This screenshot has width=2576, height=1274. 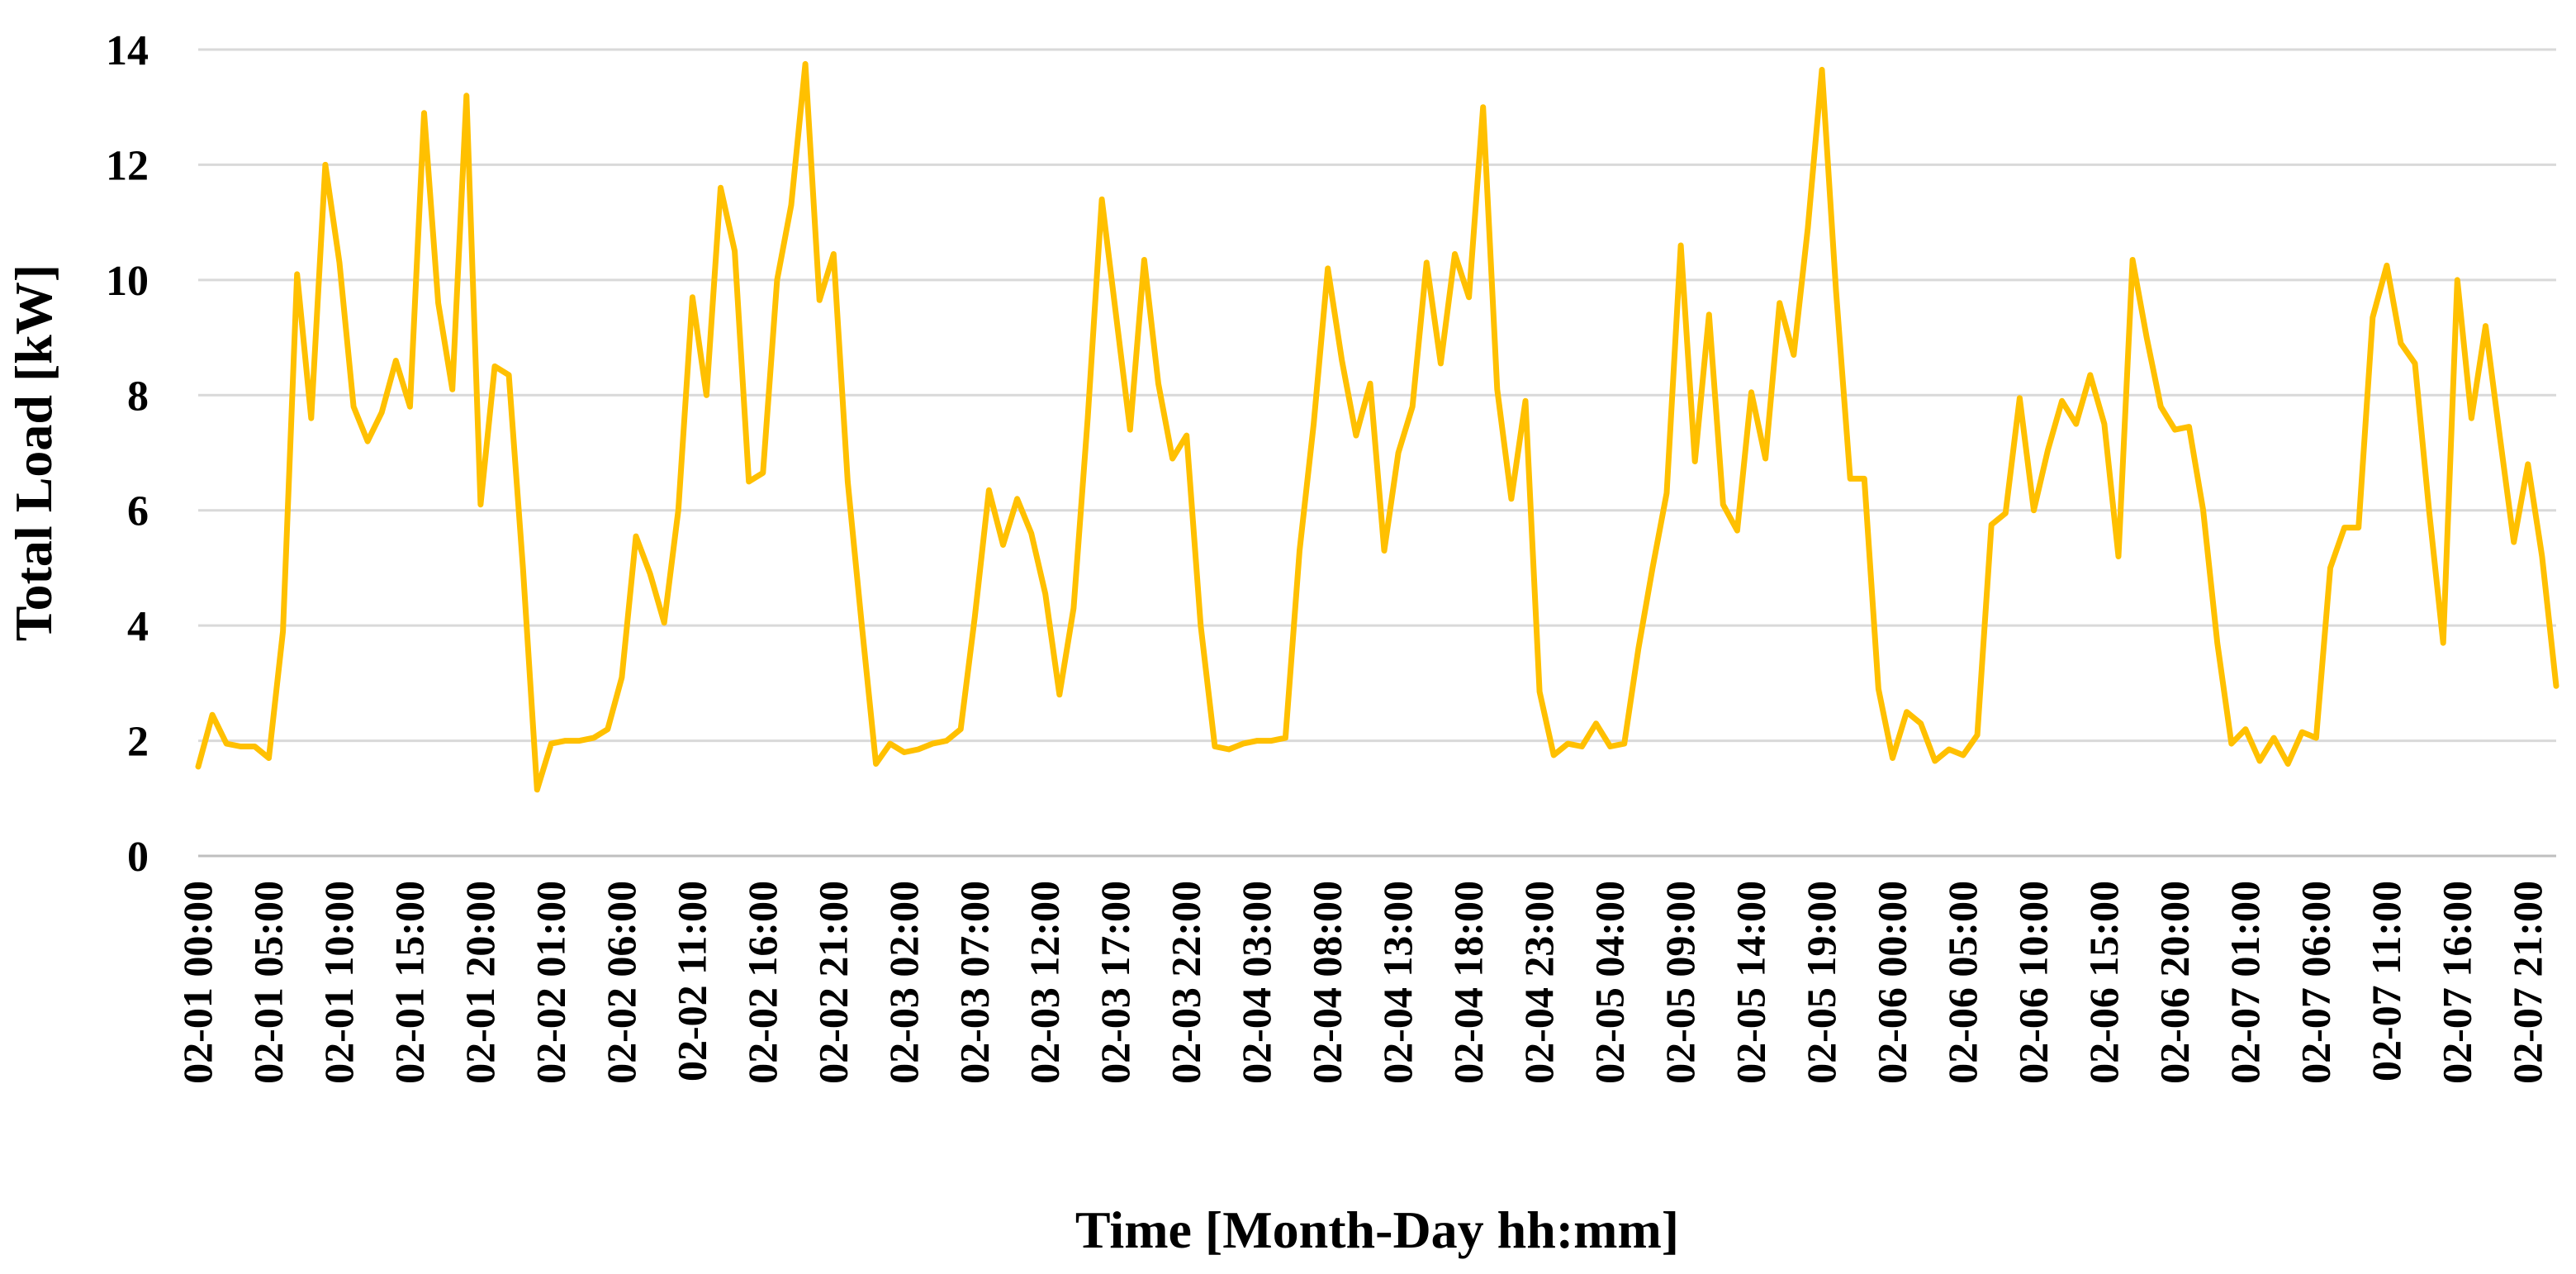 What do you see at coordinates (480, 982) in the screenshot?
I see `x-tick-label: 02-01 20:00` at bounding box center [480, 982].